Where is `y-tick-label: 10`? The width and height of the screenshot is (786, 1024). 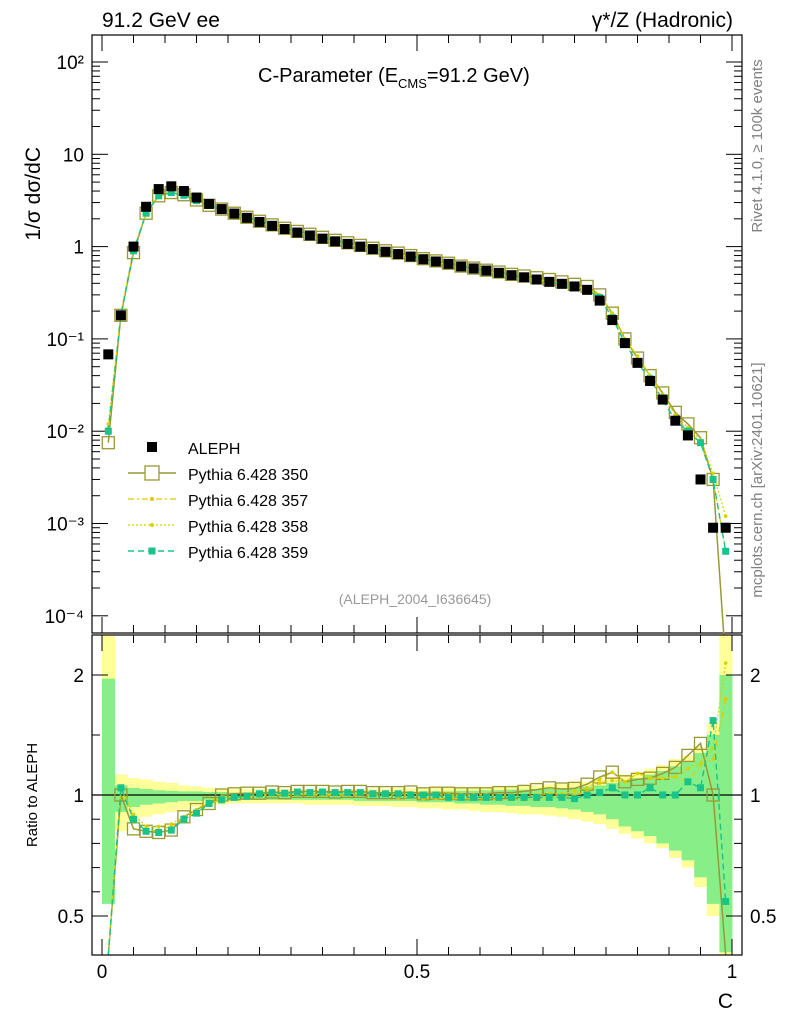
y-tick-label: 10 is located at coordinates (73, 155).